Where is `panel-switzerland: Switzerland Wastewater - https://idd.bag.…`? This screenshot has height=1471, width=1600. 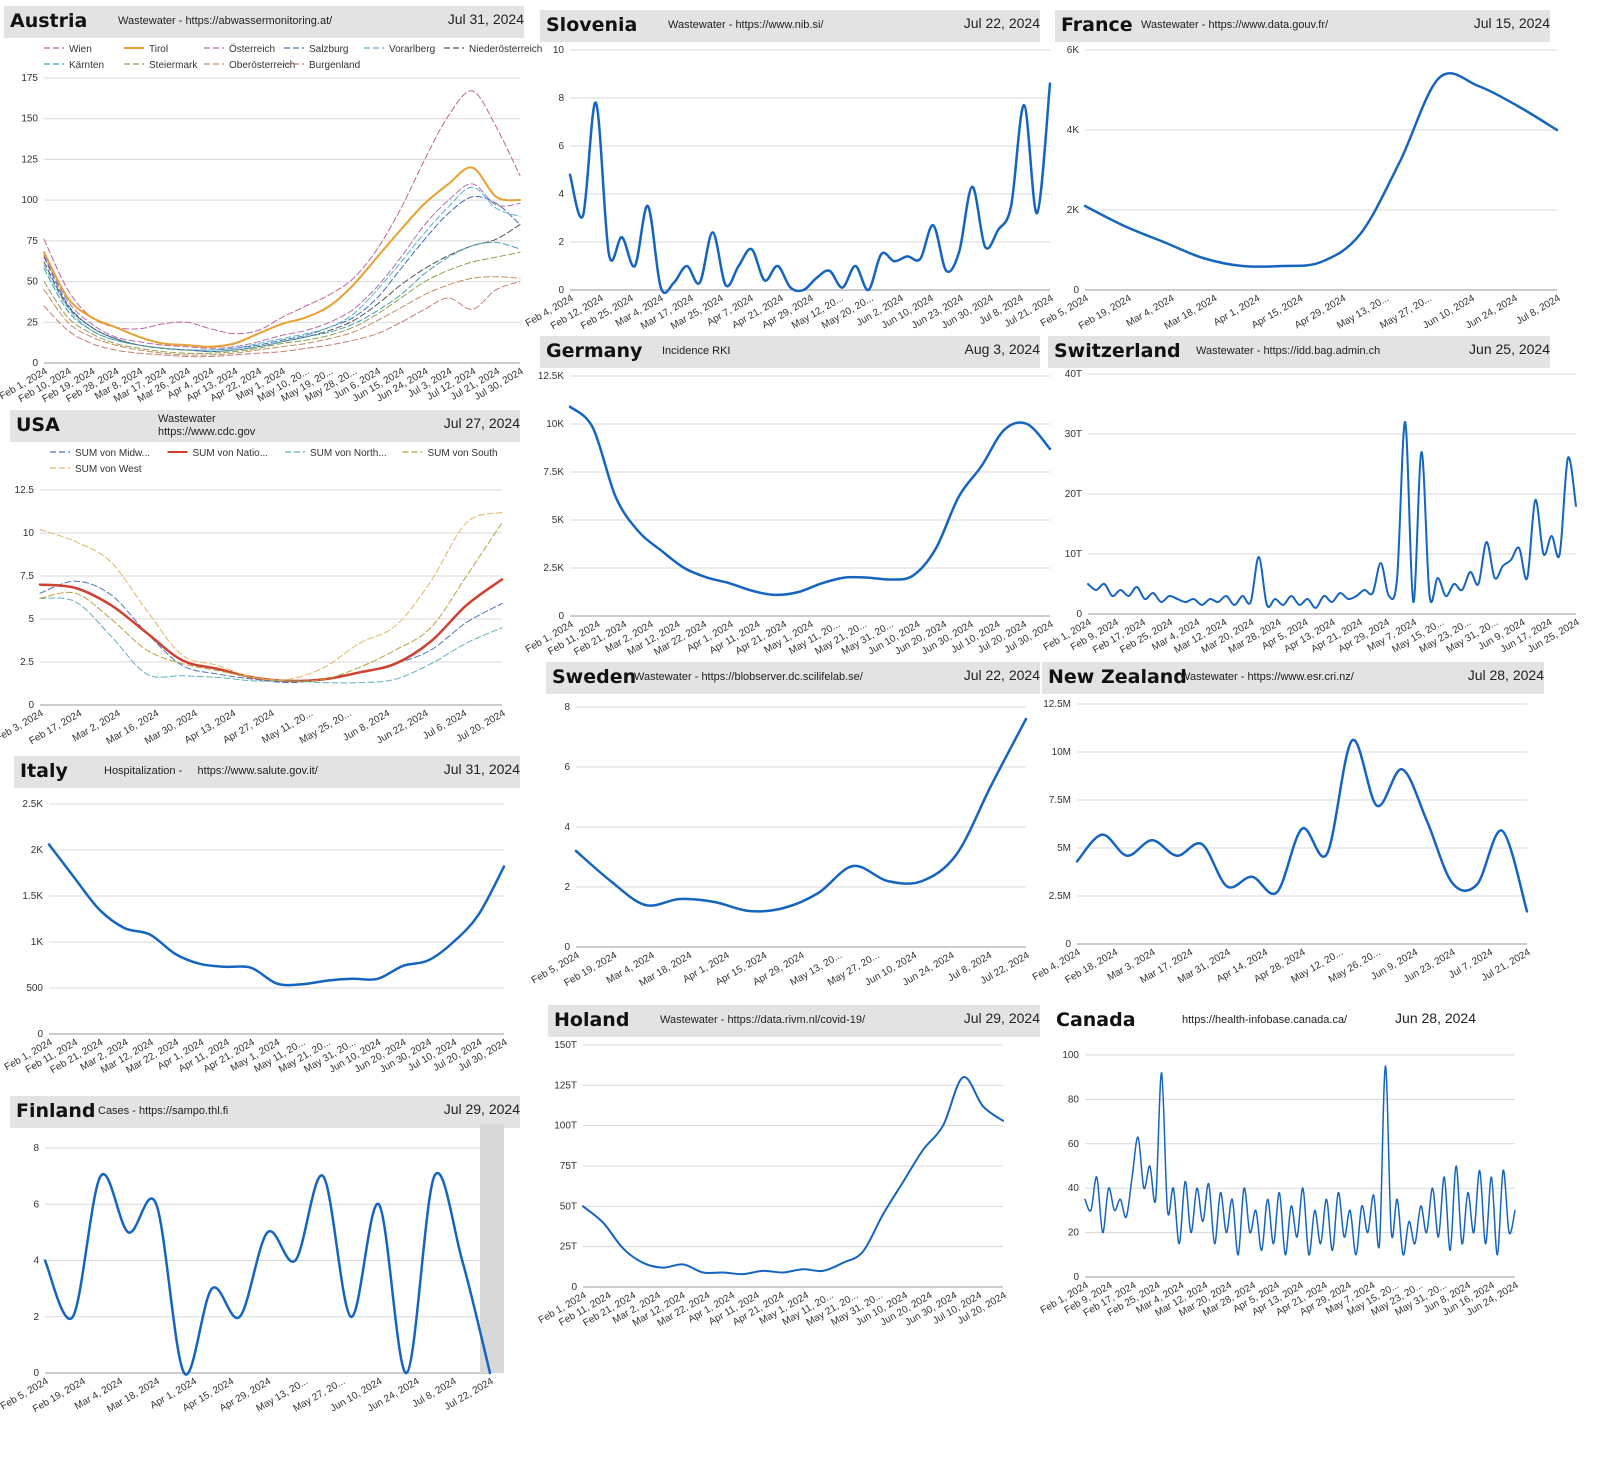
panel-switzerland: Switzerland Wastewater - https://idd.bag.… is located at coordinates (1312, 501).